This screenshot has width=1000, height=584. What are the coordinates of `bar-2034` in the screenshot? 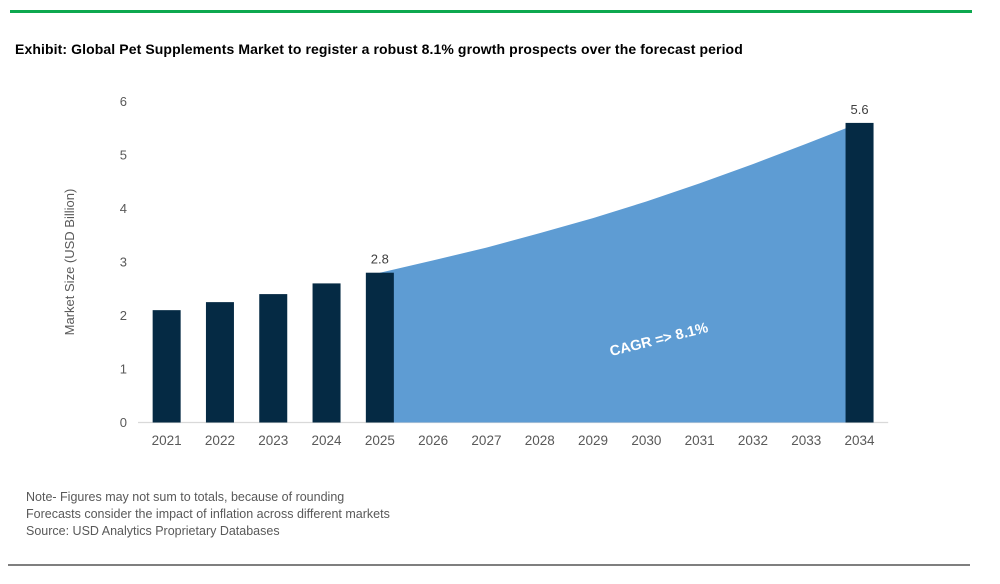 It's located at (859, 272).